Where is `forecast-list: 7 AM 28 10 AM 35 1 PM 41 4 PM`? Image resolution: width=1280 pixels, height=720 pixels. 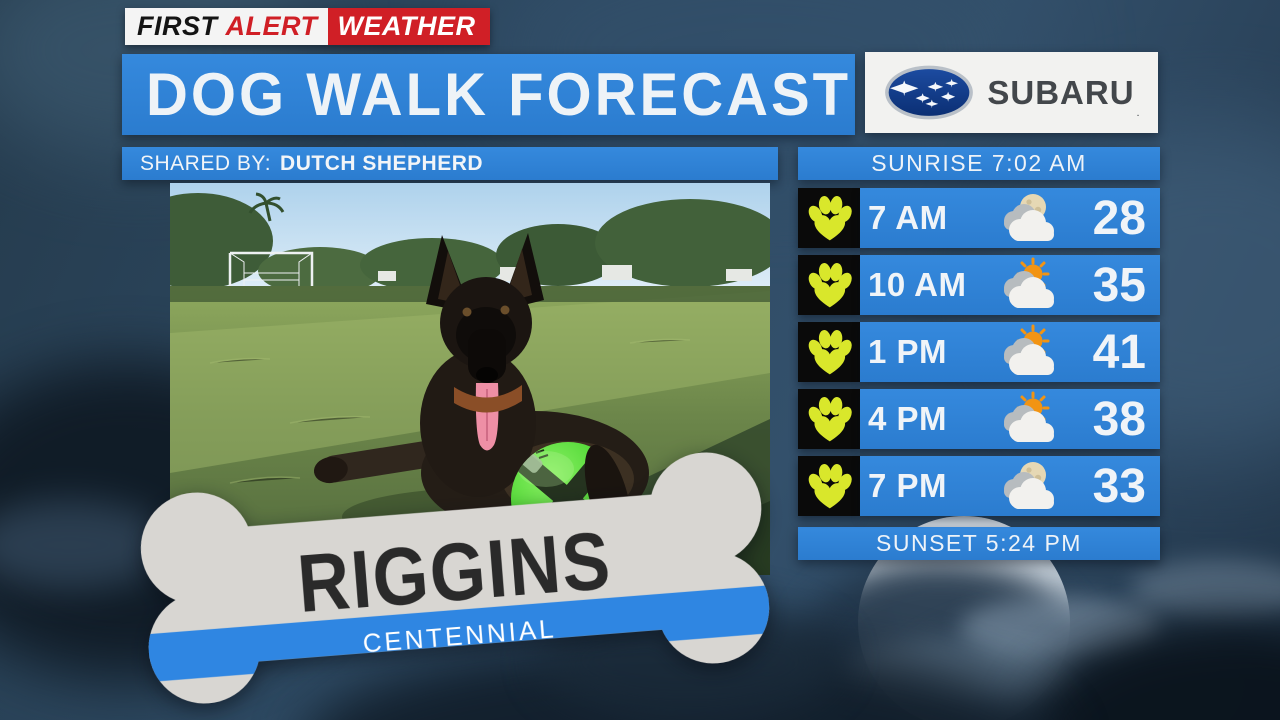 forecast-list: 7 AM 28 10 AM 35 1 PM 41 4 PM is located at coordinates (979, 352).